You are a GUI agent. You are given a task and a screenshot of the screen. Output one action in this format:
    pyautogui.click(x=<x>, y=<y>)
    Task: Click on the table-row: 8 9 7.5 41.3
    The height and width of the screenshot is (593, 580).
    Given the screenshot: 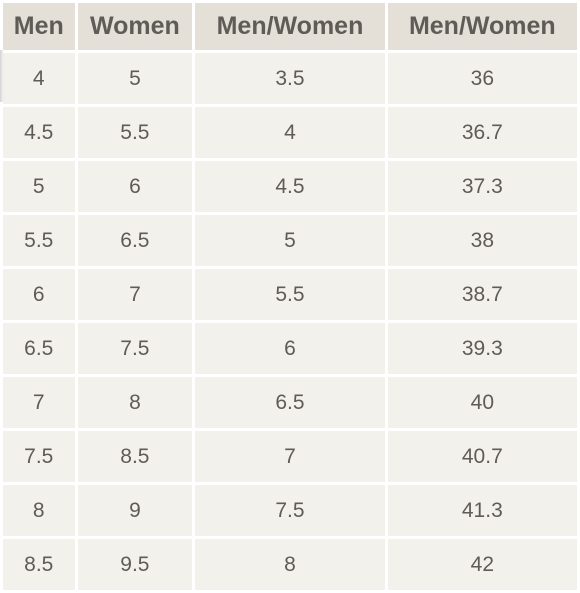 What is the action you would take?
    pyautogui.click(x=290, y=510)
    